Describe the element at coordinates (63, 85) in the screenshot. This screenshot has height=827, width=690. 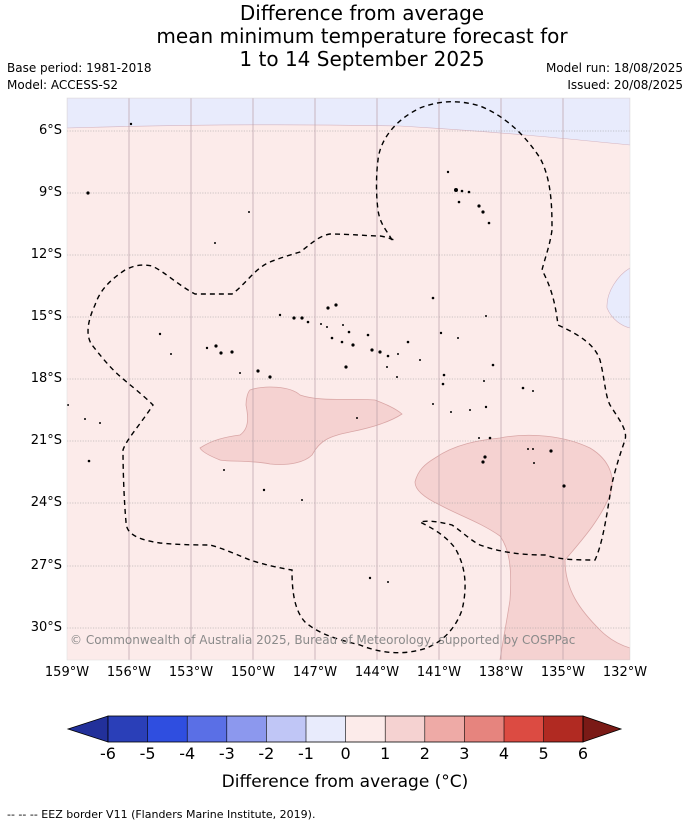
I see `model-name: Model: ACCESS-S2` at that location.